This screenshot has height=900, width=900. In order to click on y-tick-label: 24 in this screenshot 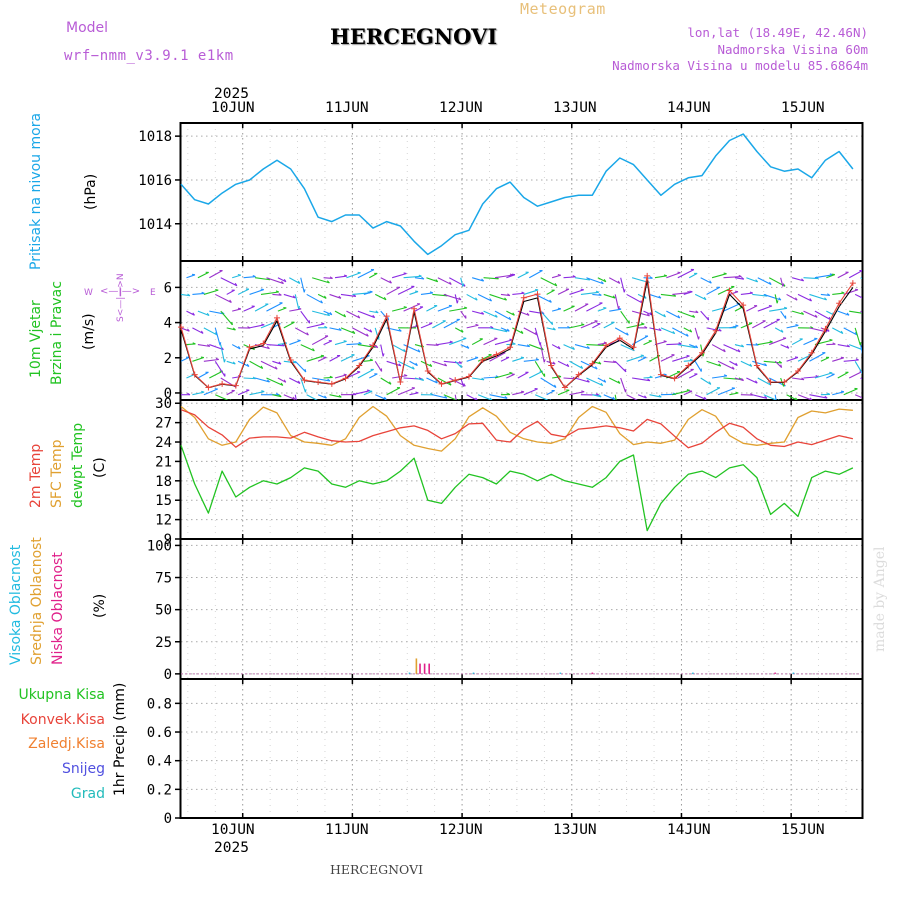, I will do `click(163, 443)`.